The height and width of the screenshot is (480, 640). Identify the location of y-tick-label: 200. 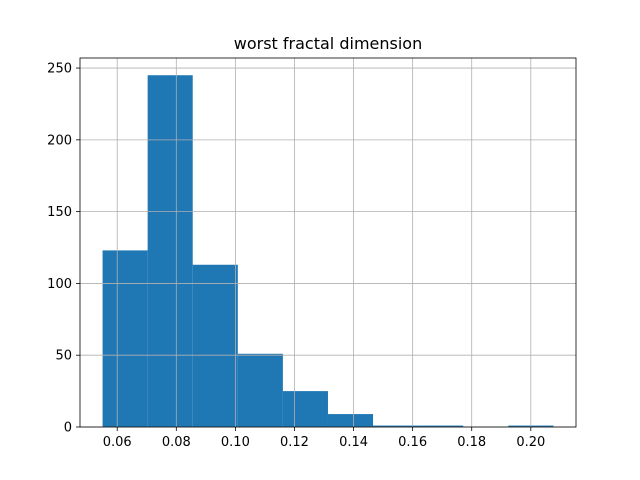
(59, 140).